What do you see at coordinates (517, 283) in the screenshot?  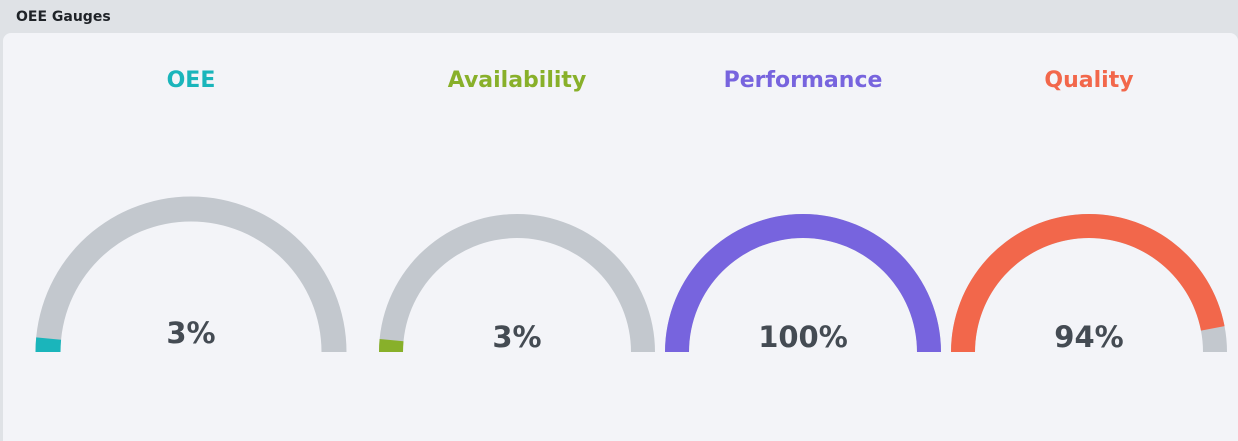 I see `gauge-track-availability` at bounding box center [517, 283].